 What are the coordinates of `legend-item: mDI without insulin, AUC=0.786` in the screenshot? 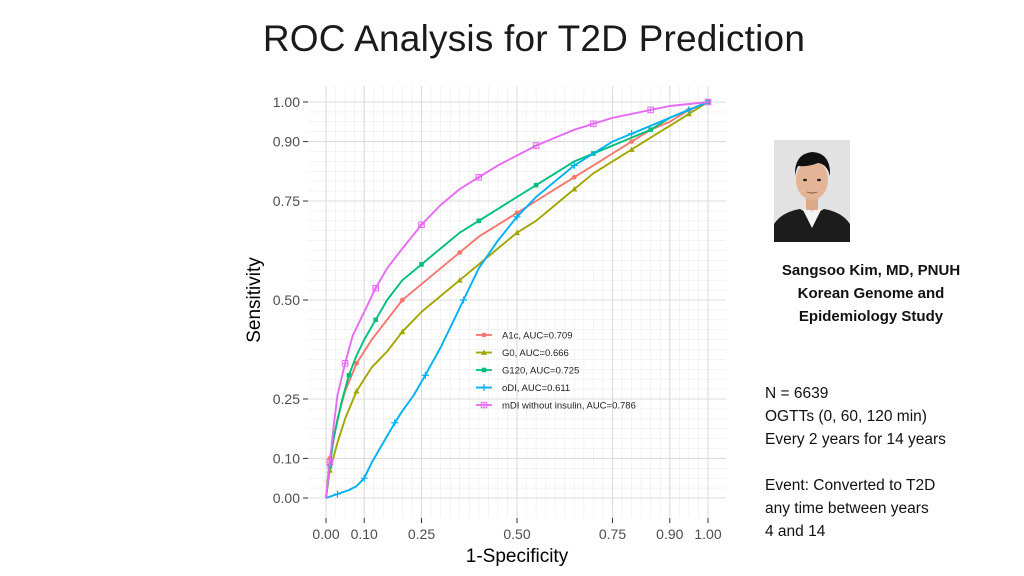 It's located at (556, 406).